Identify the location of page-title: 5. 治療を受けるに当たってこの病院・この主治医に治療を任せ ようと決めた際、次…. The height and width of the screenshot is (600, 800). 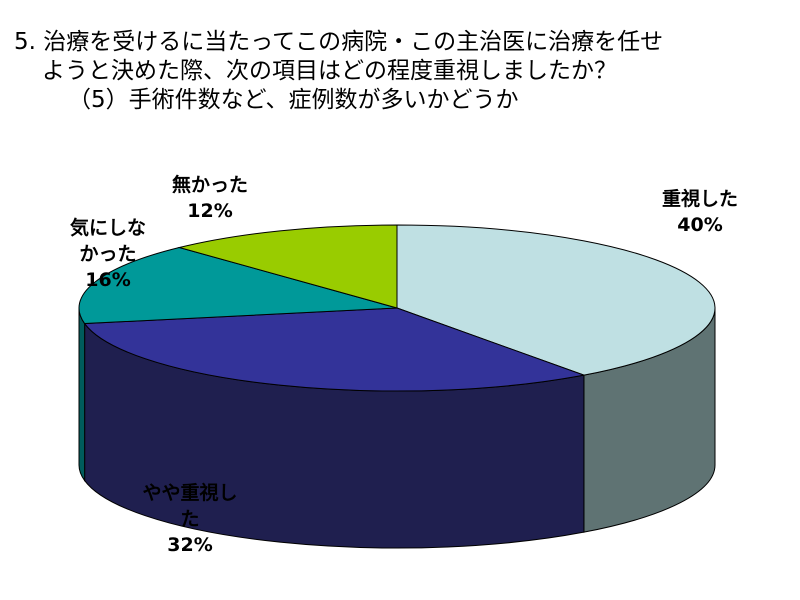
(404, 71).